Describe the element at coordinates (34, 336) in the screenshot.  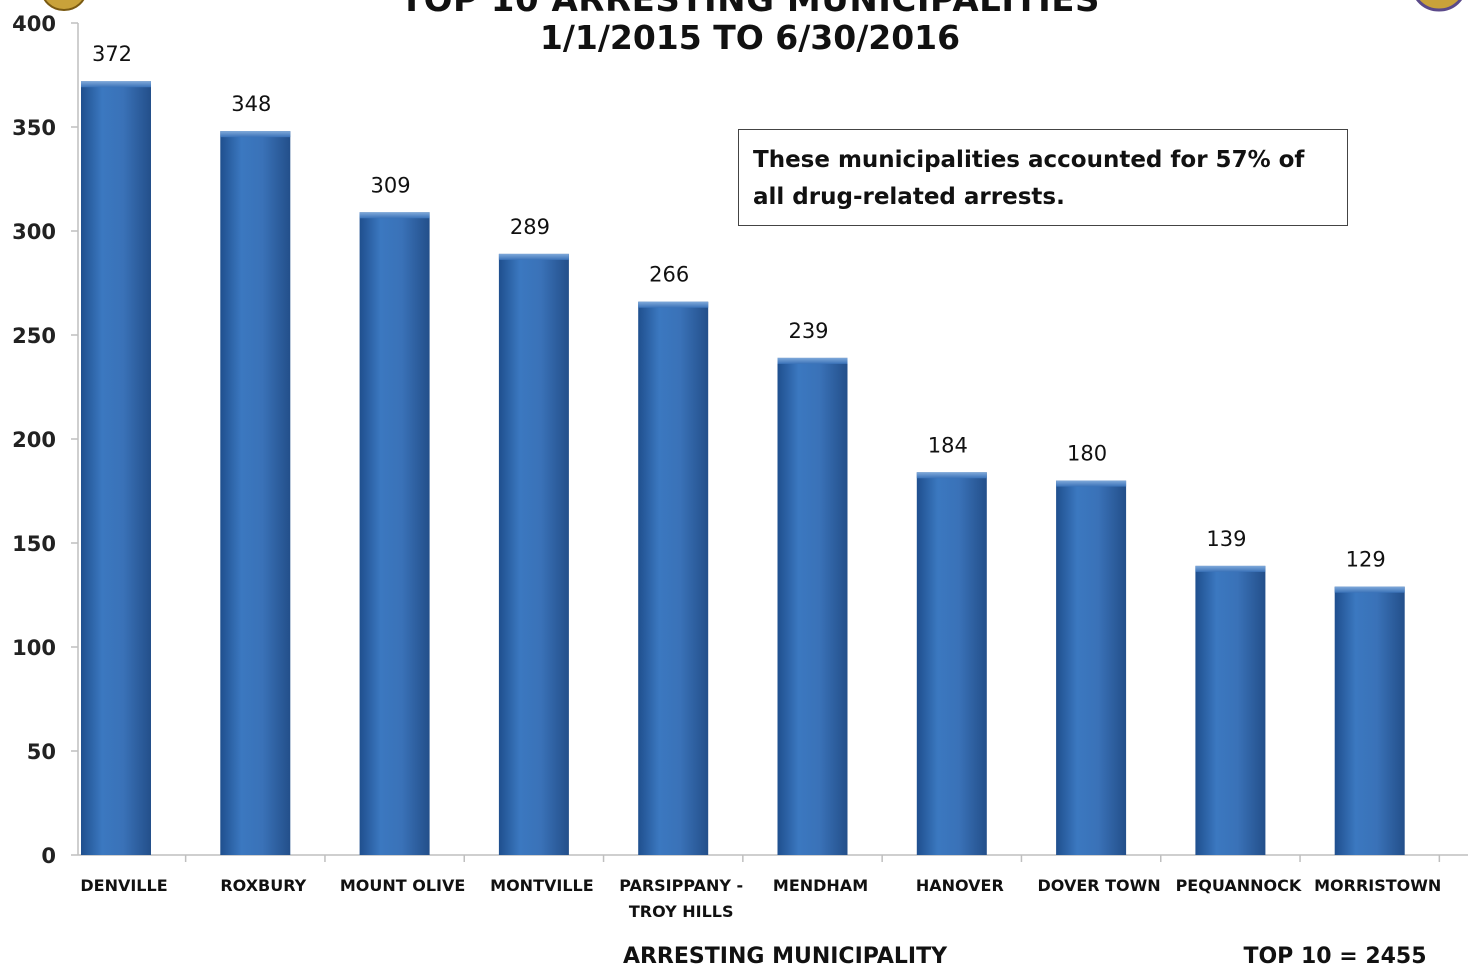
I see `y-tick-label: 250` at that location.